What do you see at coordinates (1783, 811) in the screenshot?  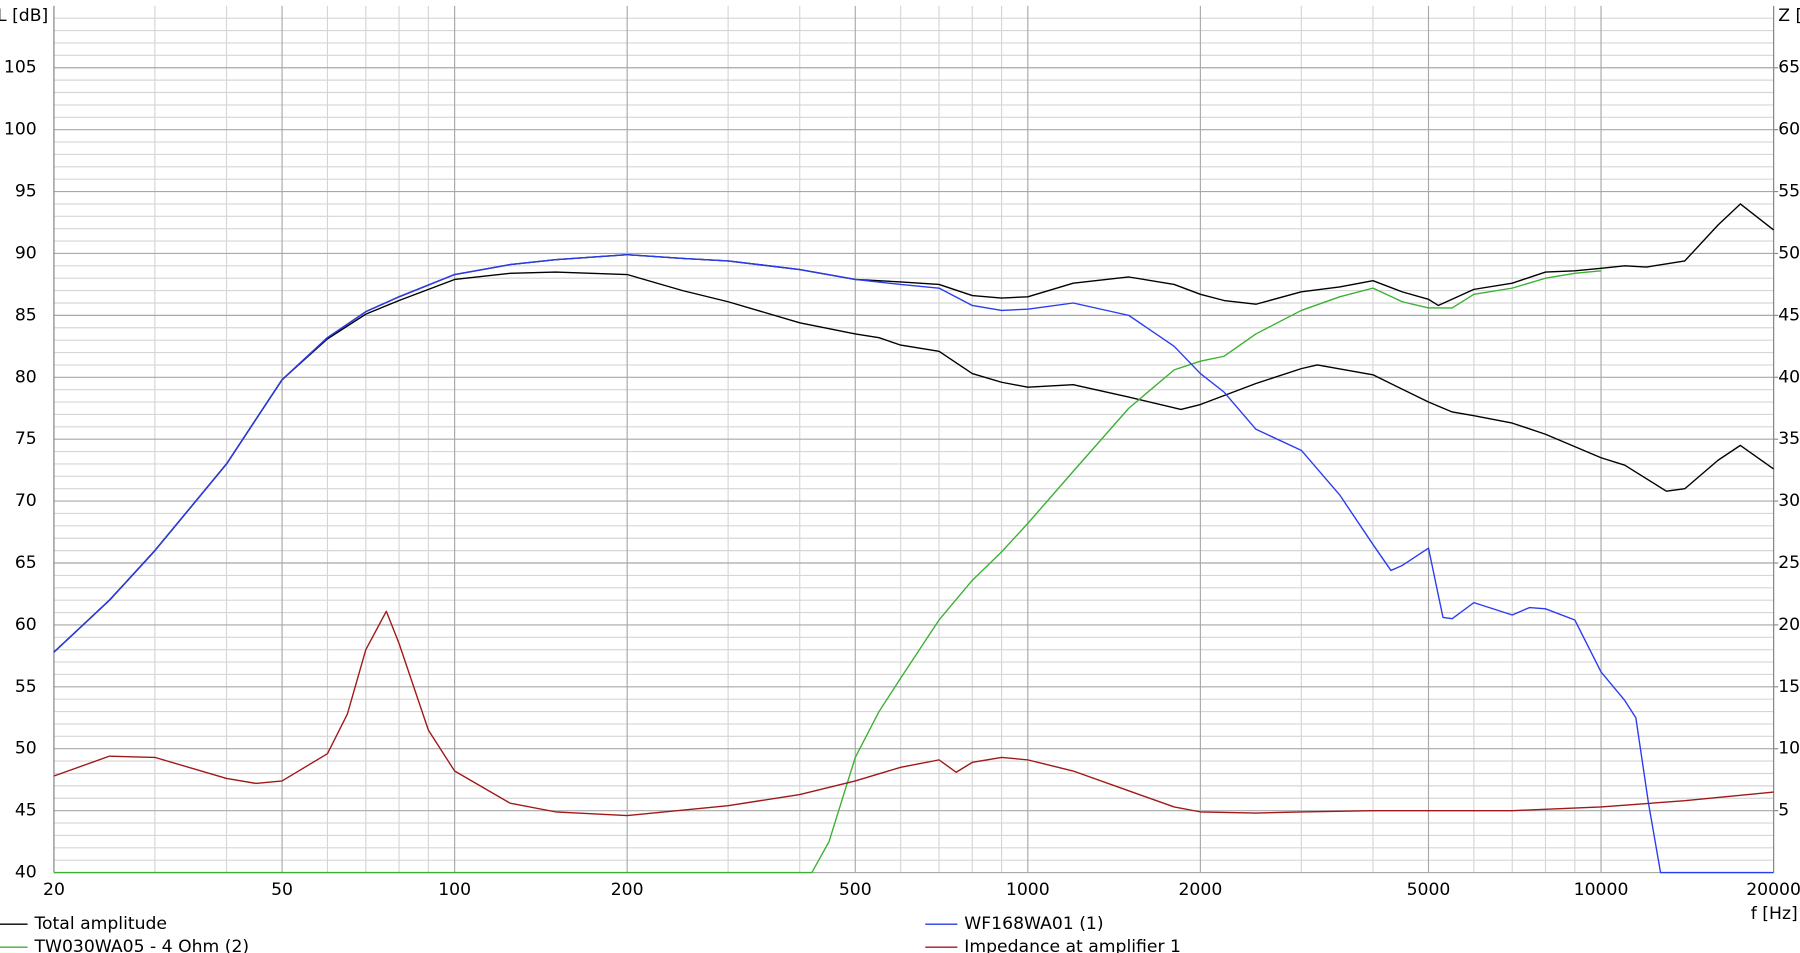 I see `y2-tick-label: 5` at bounding box center [1783, 811].